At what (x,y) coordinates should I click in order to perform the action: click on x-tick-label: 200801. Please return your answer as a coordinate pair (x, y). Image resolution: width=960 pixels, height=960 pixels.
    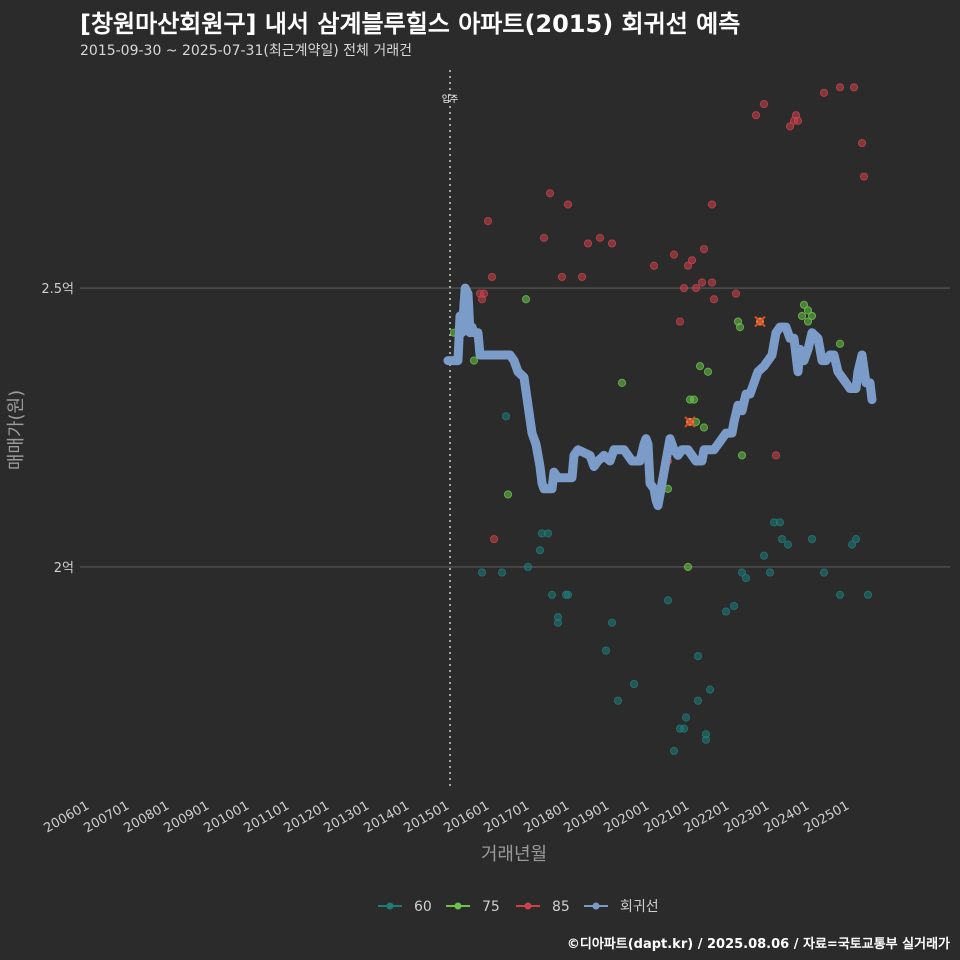
    Looking at the image, I should click on (147, 817).